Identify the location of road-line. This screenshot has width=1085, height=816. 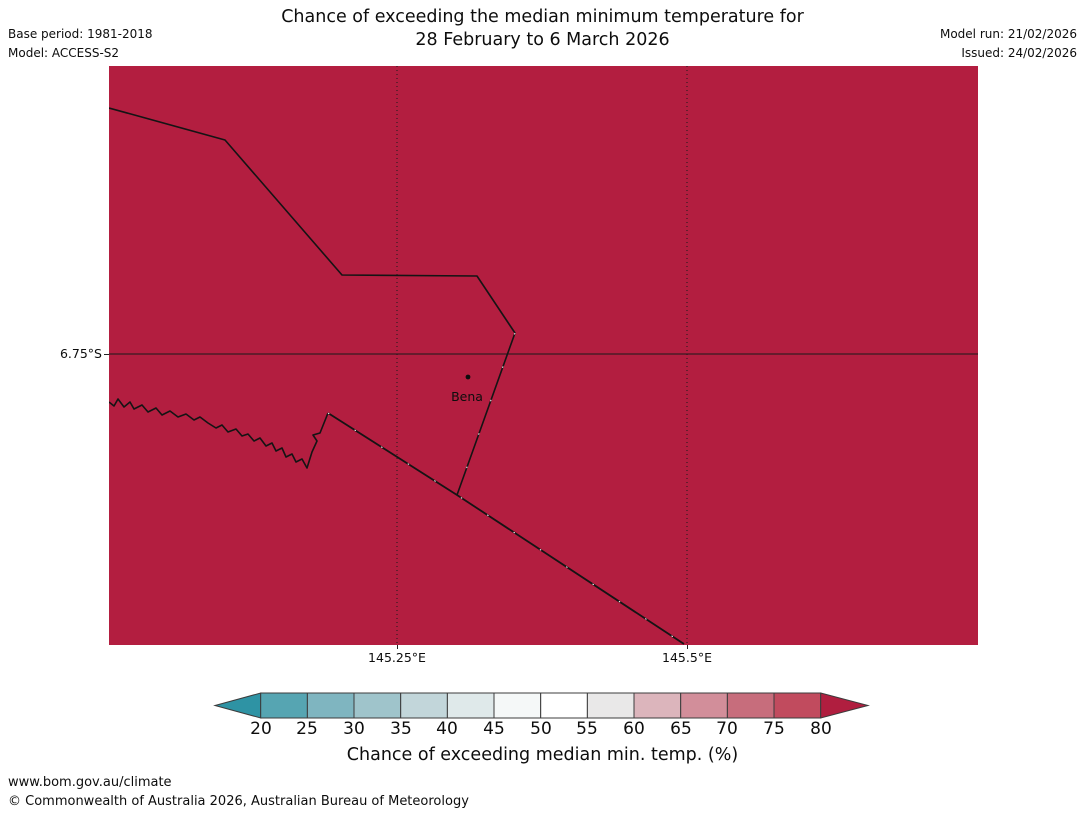
(506, 528).